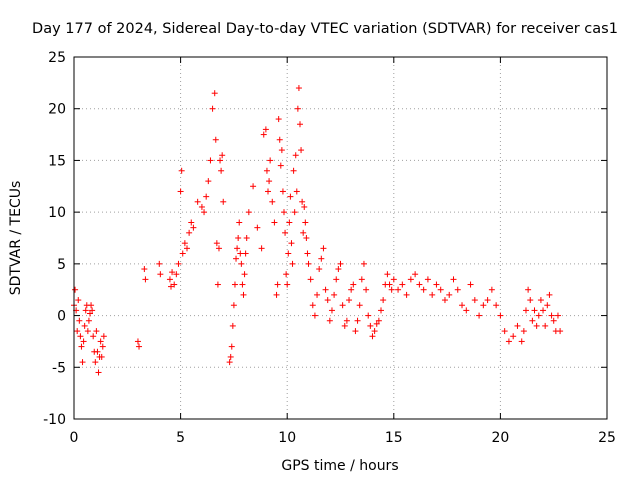 The height and width of the screenshot is (480, 640). Describe the element at coordinates (74, 438) in the screenshot. I see `x-tick-label: 0` at that location.